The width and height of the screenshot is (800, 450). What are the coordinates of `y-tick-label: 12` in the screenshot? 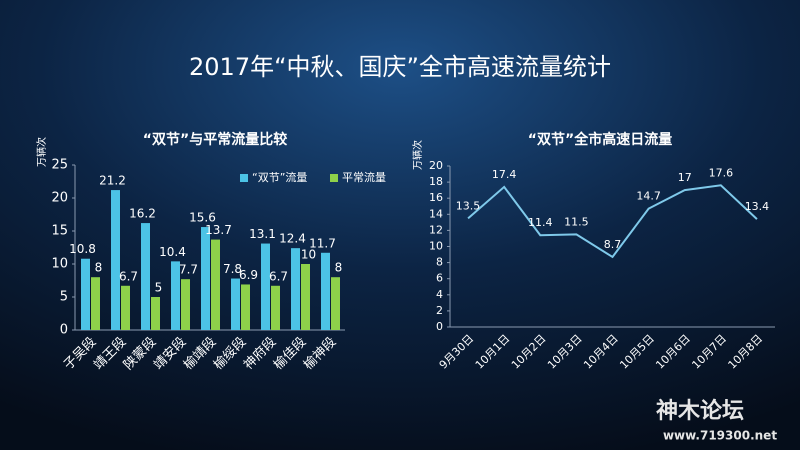 It's located at (436, 229).